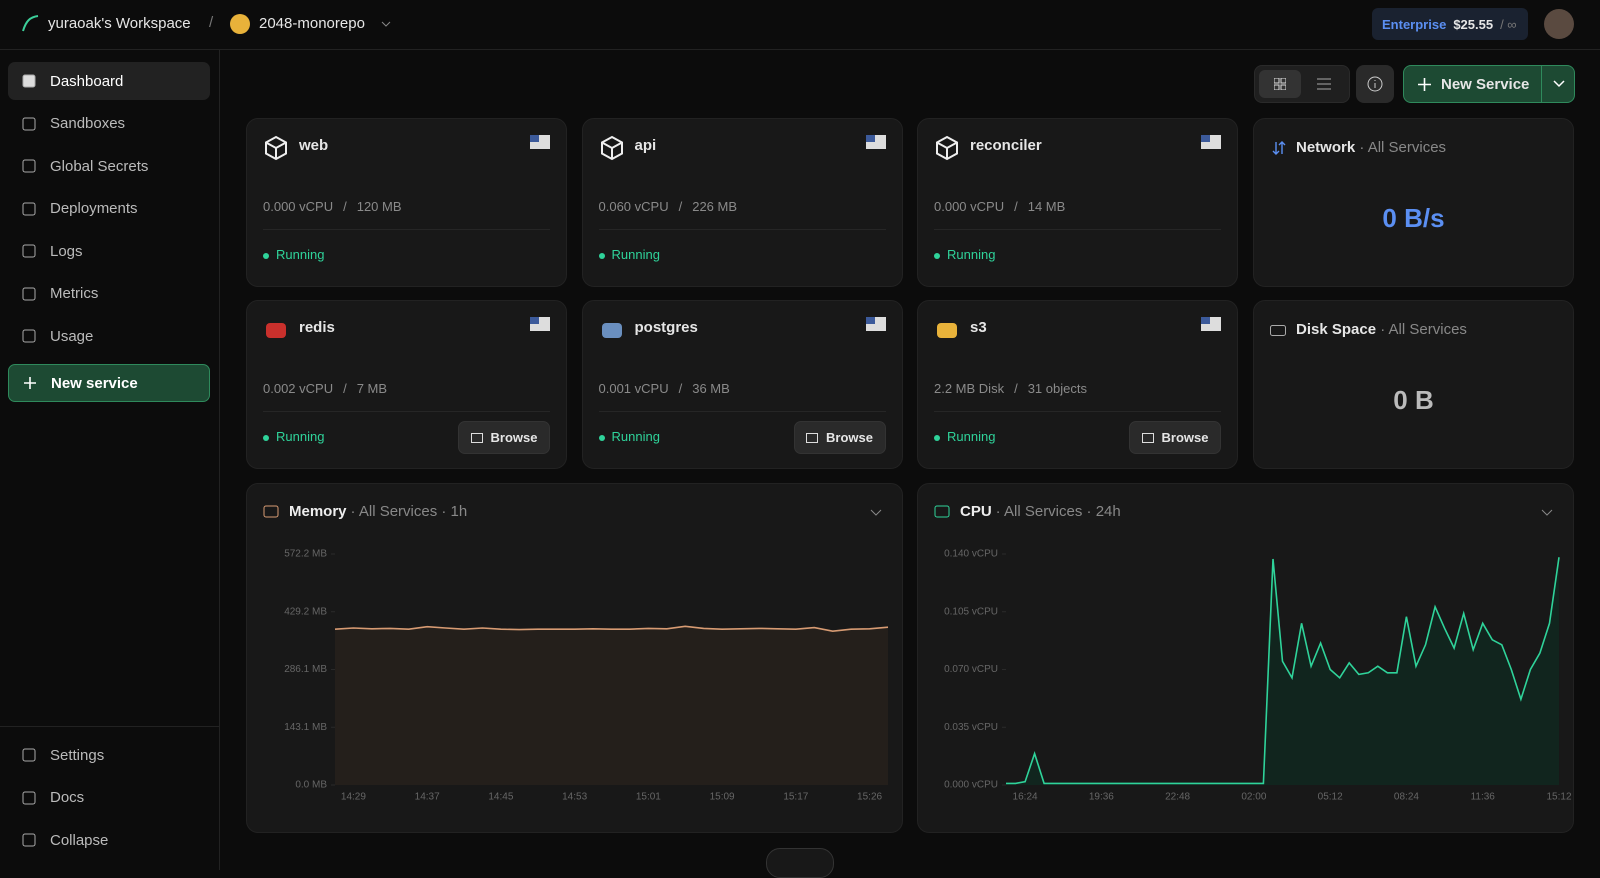 The image size is (1600, 878). What do you see at coordinates (87, 81) in the screenshot?
I see `nav-label: Dashboard` at bounding box center [87, 81].